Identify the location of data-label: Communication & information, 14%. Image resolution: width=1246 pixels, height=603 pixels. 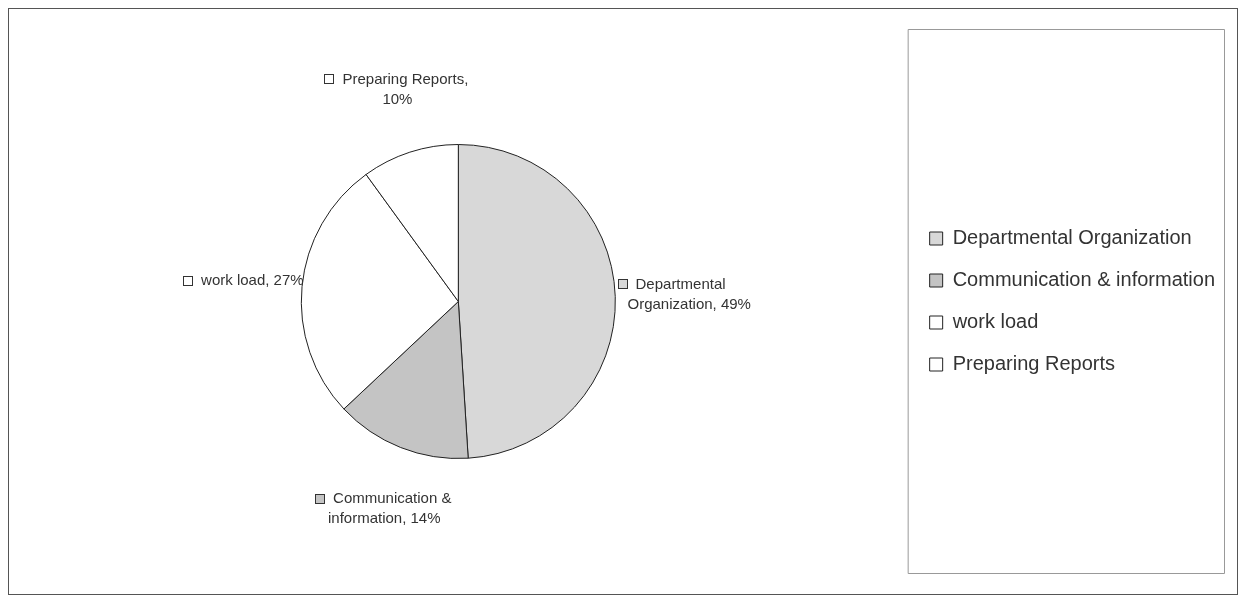
(389, 507).